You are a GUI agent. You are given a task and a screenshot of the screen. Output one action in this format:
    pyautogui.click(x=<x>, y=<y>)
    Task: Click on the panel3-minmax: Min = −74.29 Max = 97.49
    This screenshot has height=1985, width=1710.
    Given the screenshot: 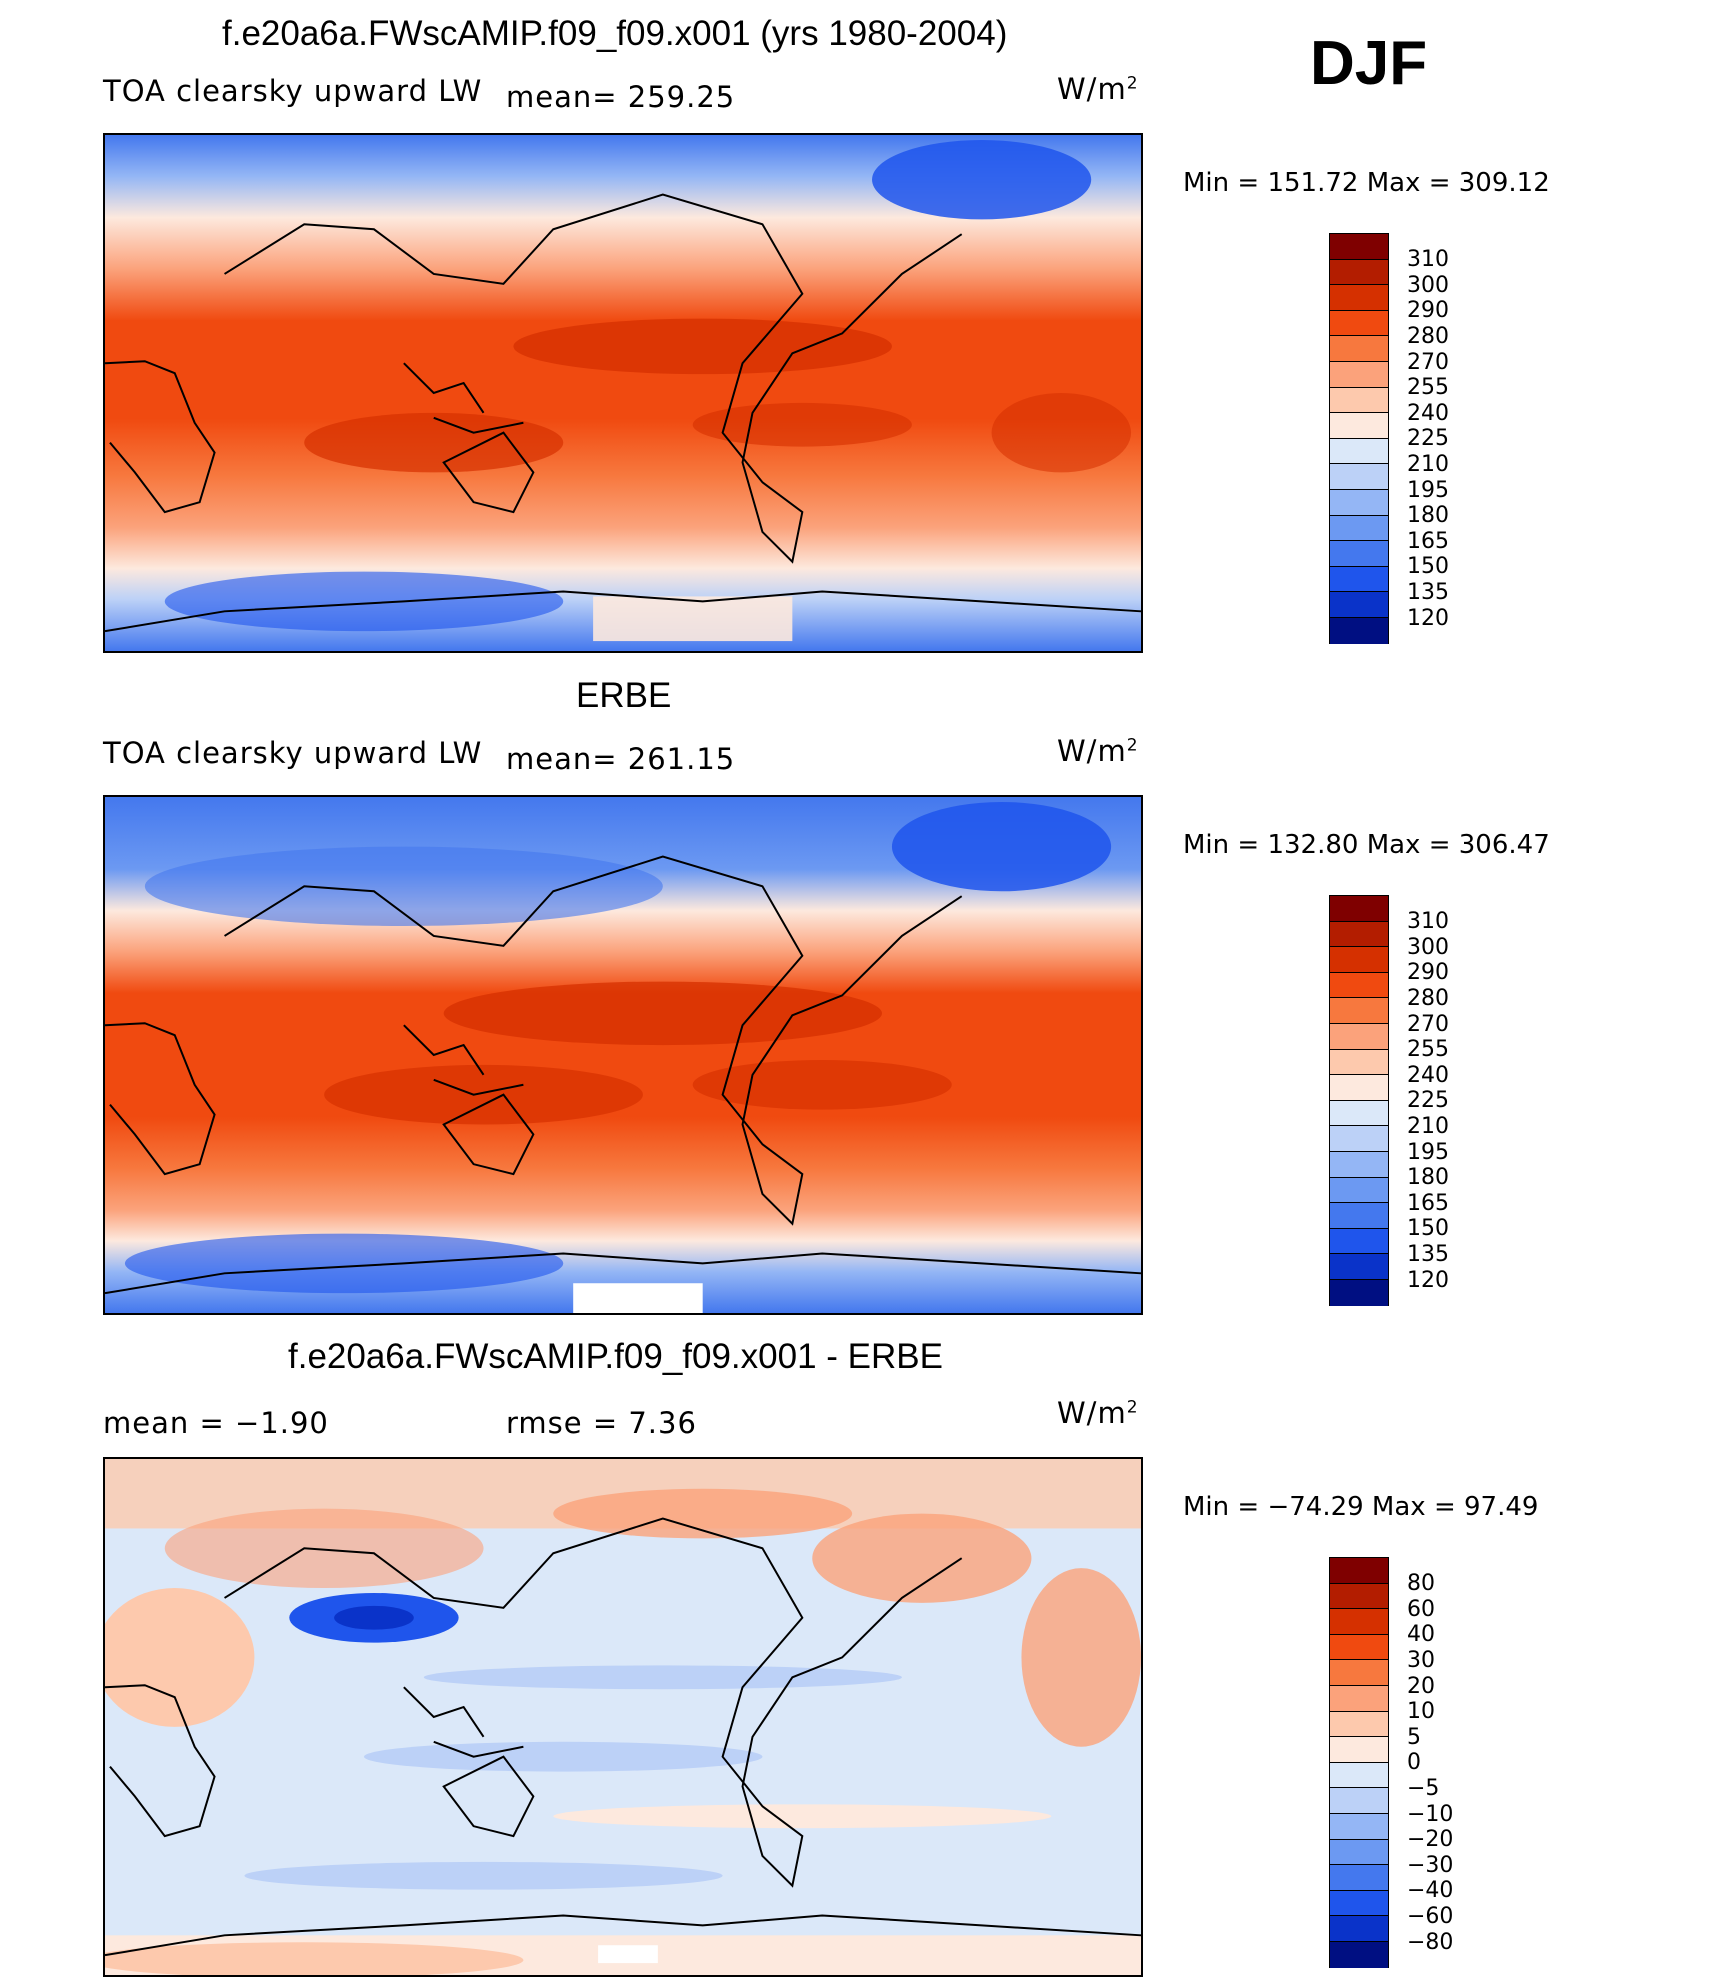 What is the action you would take?
    pyautogui.click(x=1361, y=1507)
    